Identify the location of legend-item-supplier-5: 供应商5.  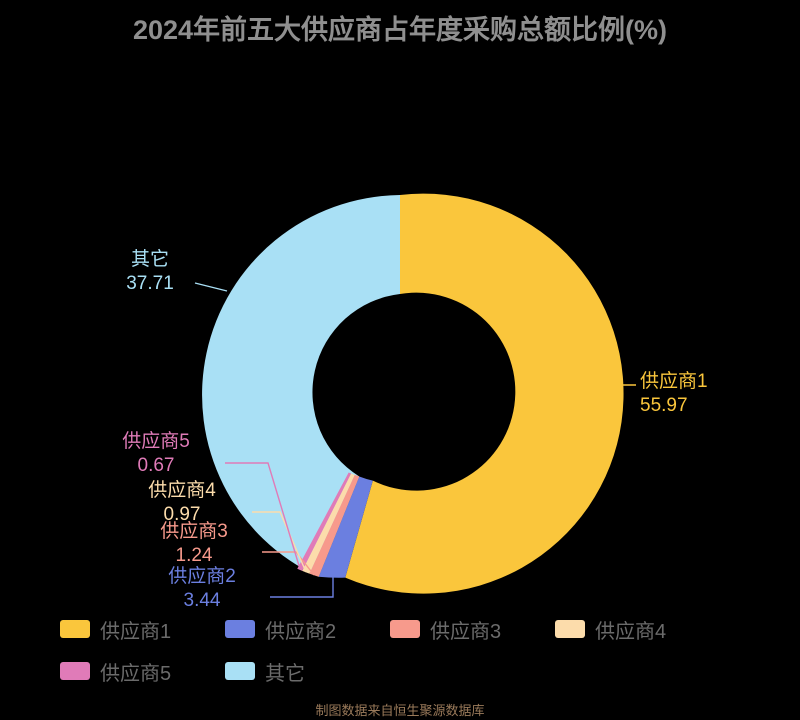
(142, 671).